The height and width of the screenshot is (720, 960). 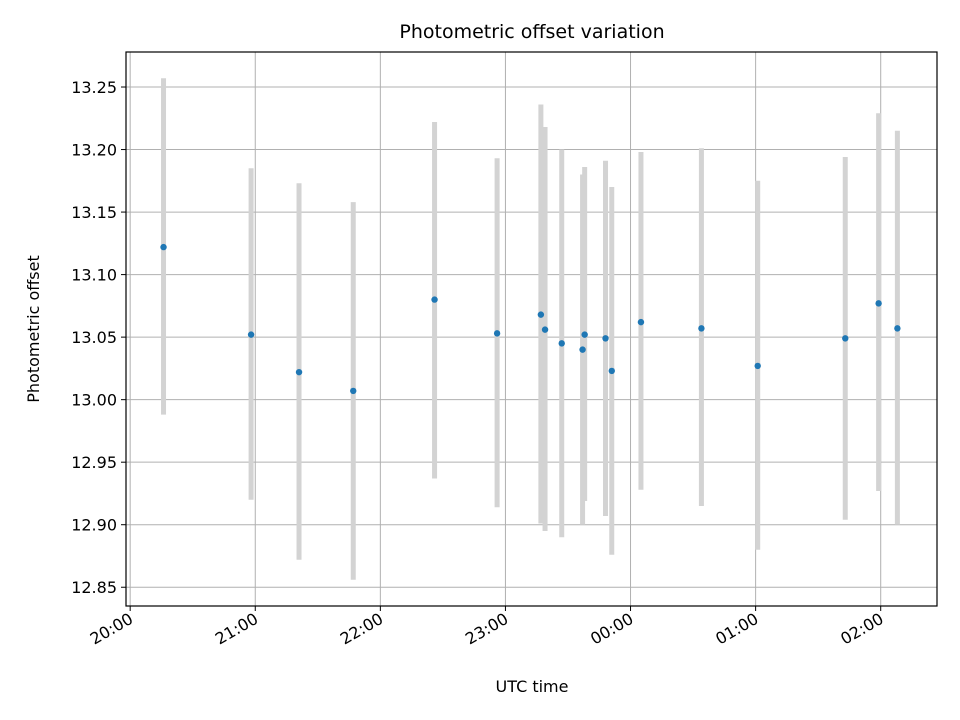 What do you see at coordinates (33, 329) in the screenshot?
I see `y-axis-label: Photometric offset` at bounding box center [33, 329].